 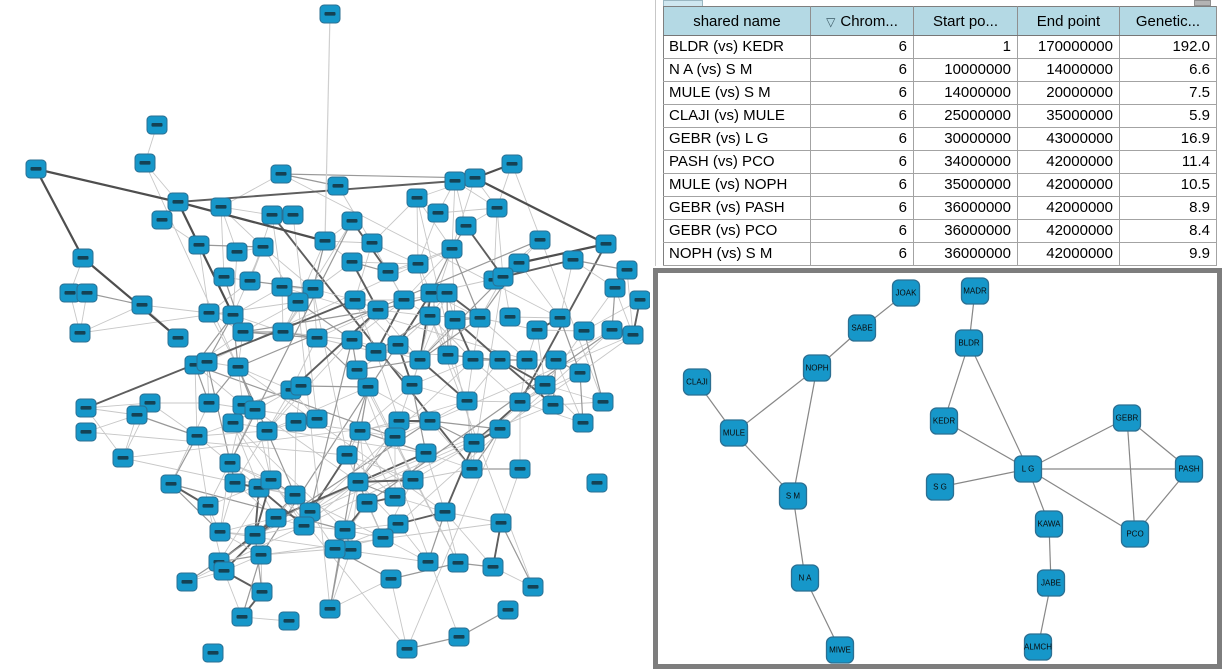 I want to click on cell-shared-name: PASH (vs) PCO, so click(x=737, y=162).